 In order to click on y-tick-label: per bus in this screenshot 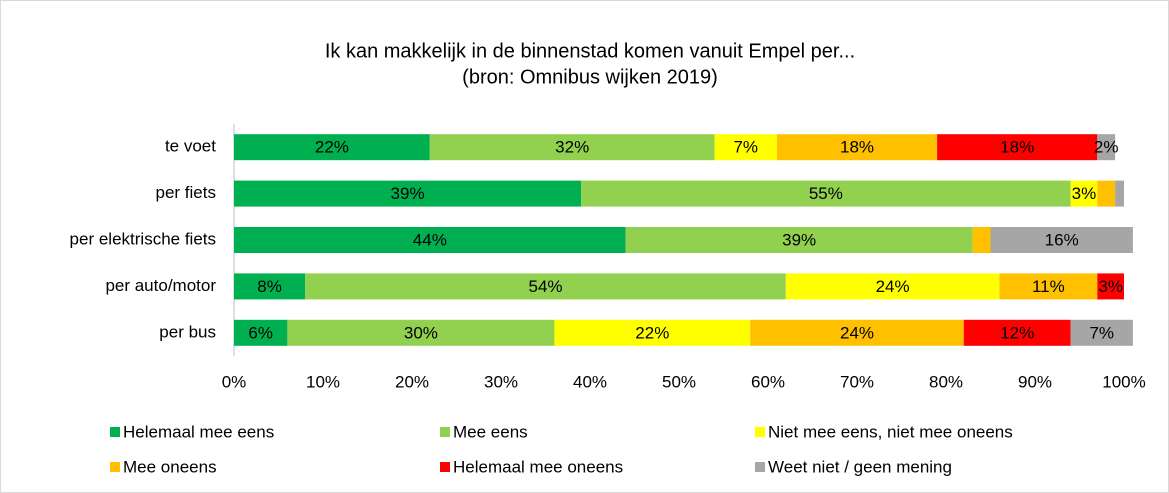, I will do `click(187, 331)`.